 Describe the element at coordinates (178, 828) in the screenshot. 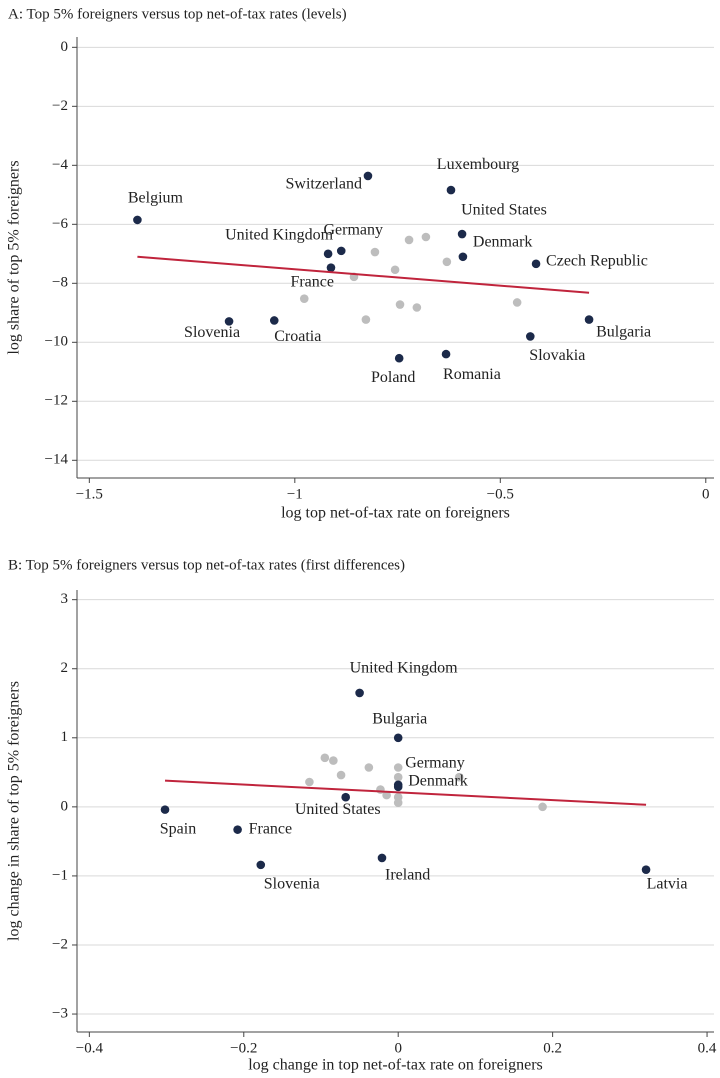

I see `point-label: Spain` at that location.